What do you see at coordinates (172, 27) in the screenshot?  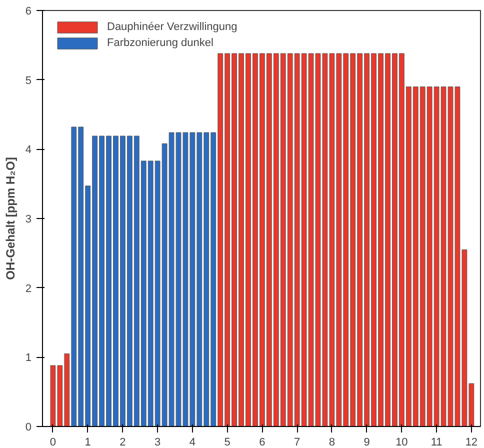 I see `legend-label: Dauphinéer Verzwillingung` at bounding box center [172, 27].